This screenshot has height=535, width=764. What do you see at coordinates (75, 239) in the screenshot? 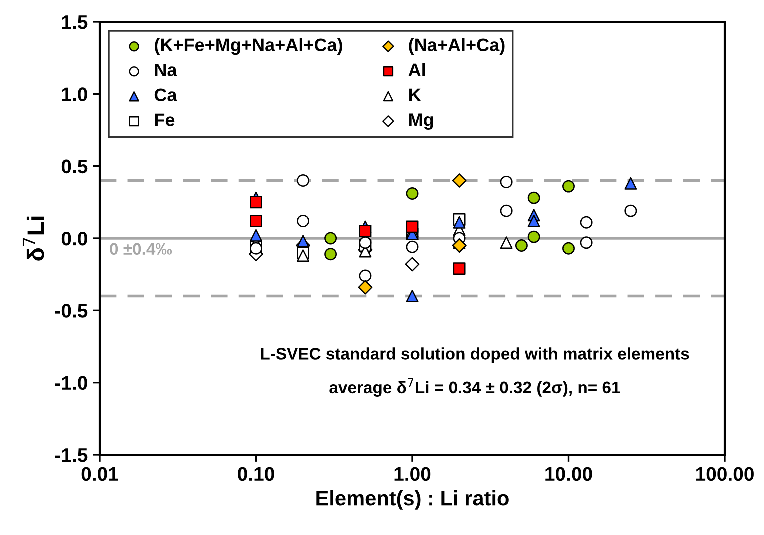
I see `y-tick-label: 0.0` at bounding box center [75, 239].